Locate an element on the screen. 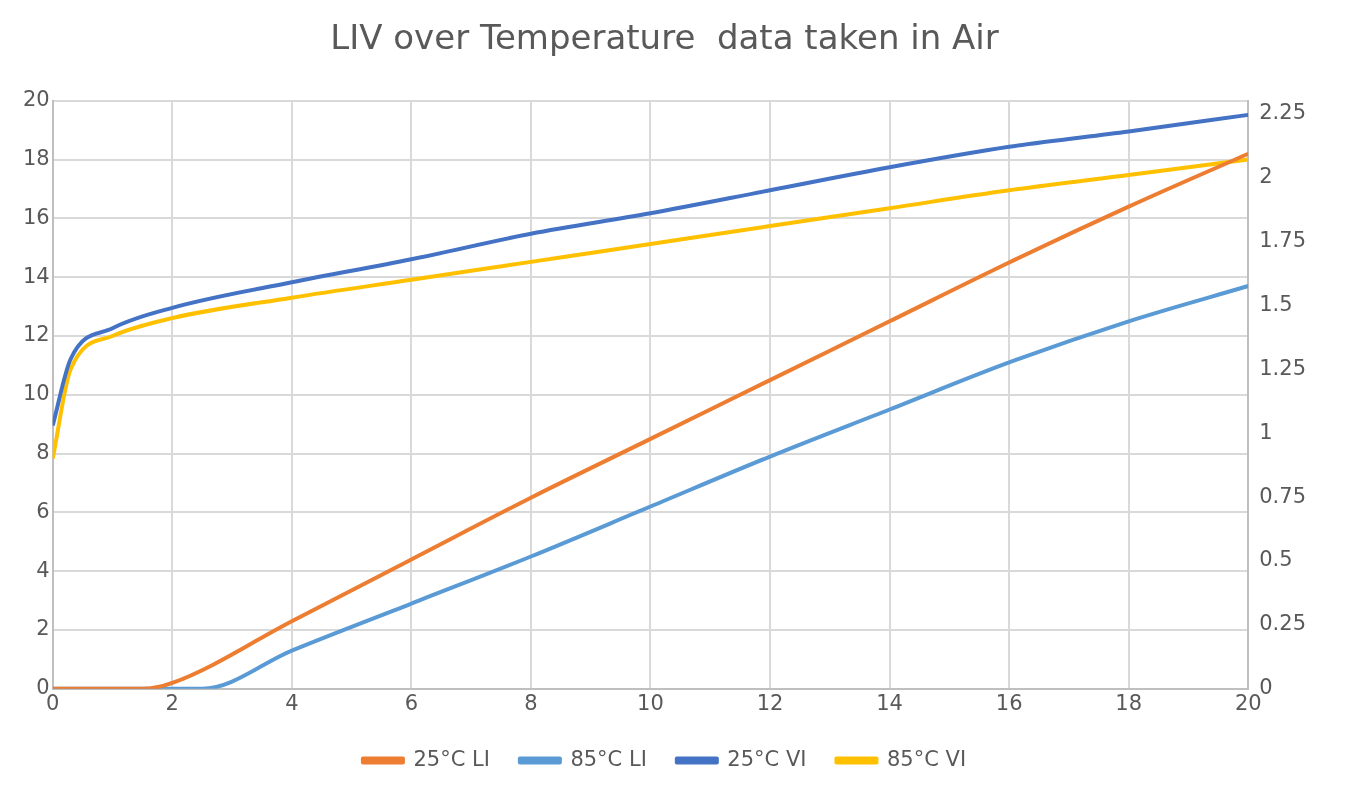 The width and height of the screenshot is (1349, 811). y-tick-label: 6 is located at coordinates (43, 510).